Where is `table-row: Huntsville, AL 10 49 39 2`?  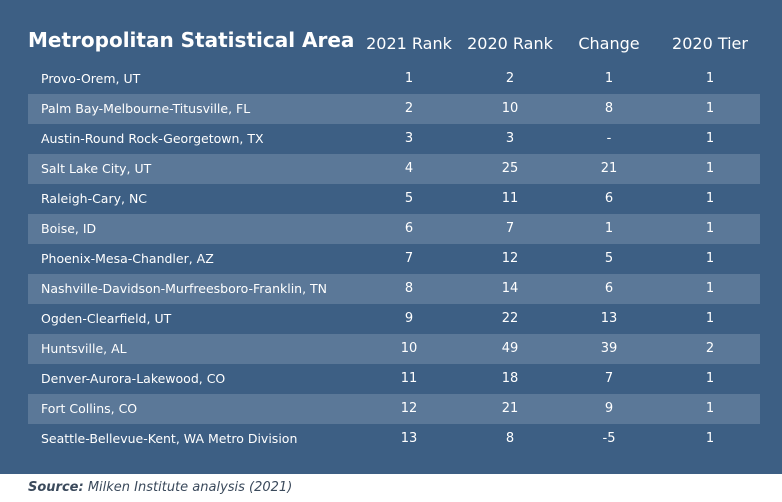
table-row: Huntsville, AL 10 49 39 2 is located at coordinates (394, 349).